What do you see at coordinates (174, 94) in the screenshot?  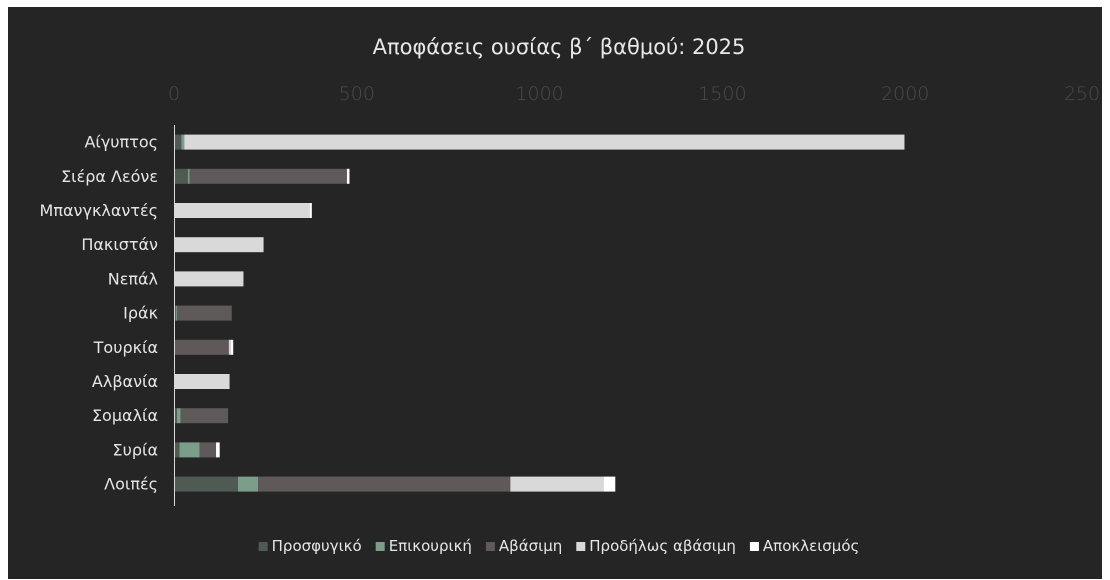 I see `x-tick-label: 0` at bounding box center [174, 94].